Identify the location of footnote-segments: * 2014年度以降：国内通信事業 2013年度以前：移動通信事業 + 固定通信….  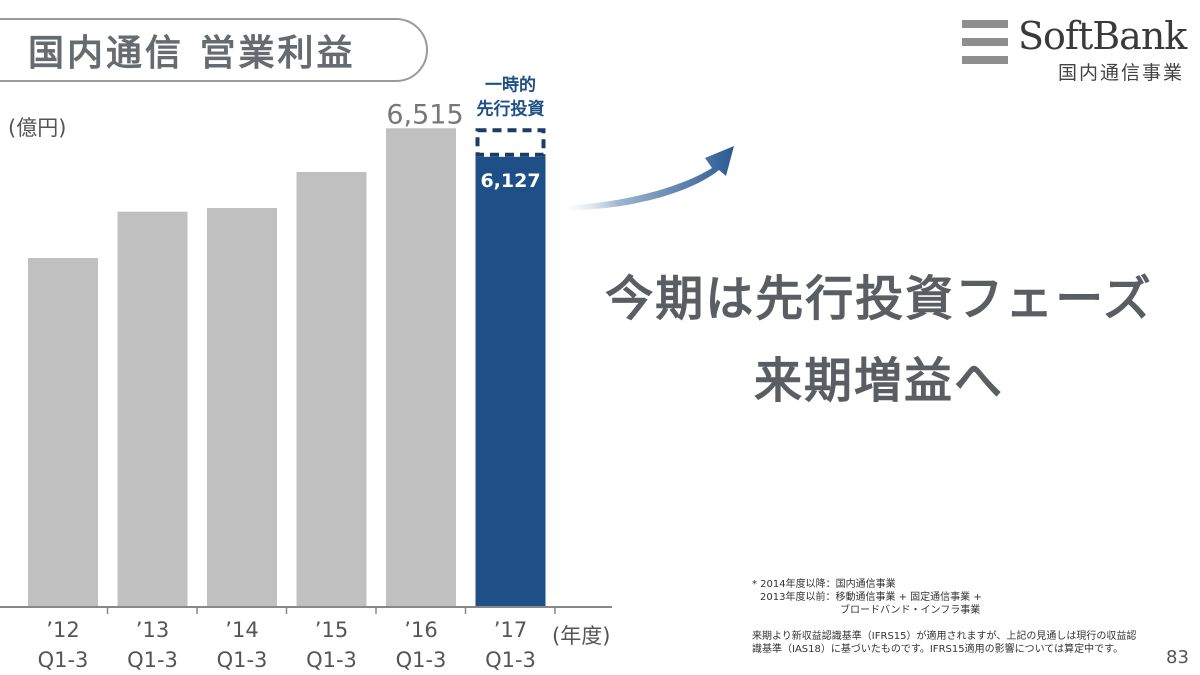
(942, 597).